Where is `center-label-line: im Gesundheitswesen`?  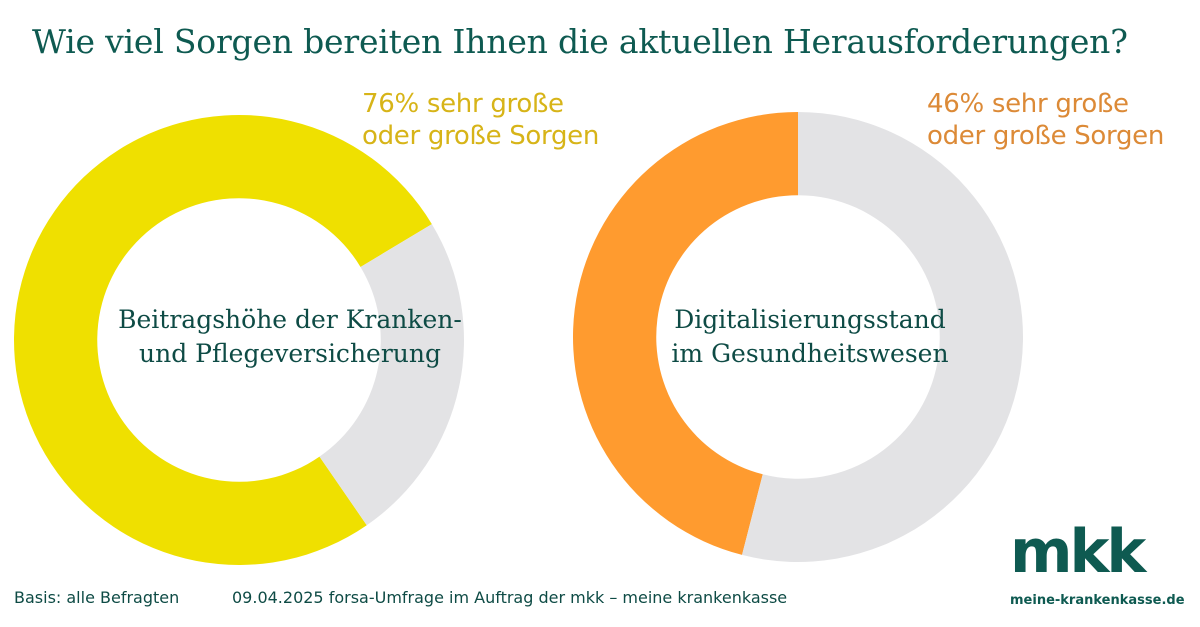
center-label-line: im Gesundheitswesen is located at coordinates (810, 353).